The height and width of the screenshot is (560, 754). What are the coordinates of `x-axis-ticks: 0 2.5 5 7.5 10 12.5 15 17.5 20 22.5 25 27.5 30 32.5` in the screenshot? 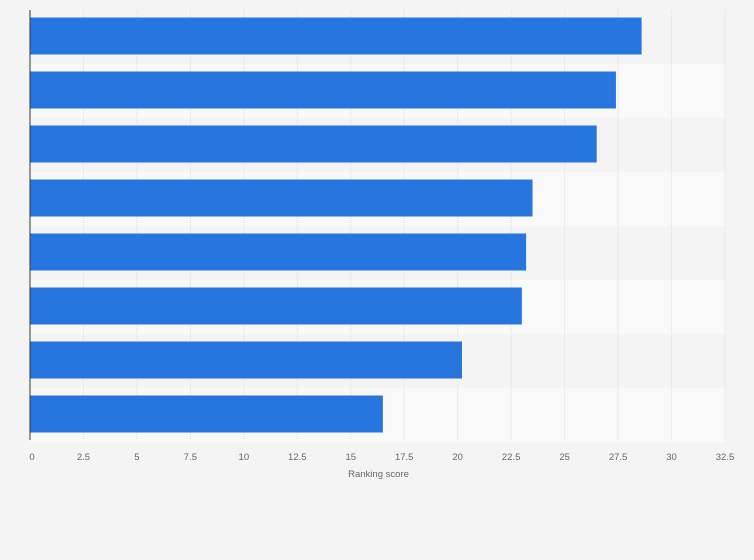 It's located at (381, 457).